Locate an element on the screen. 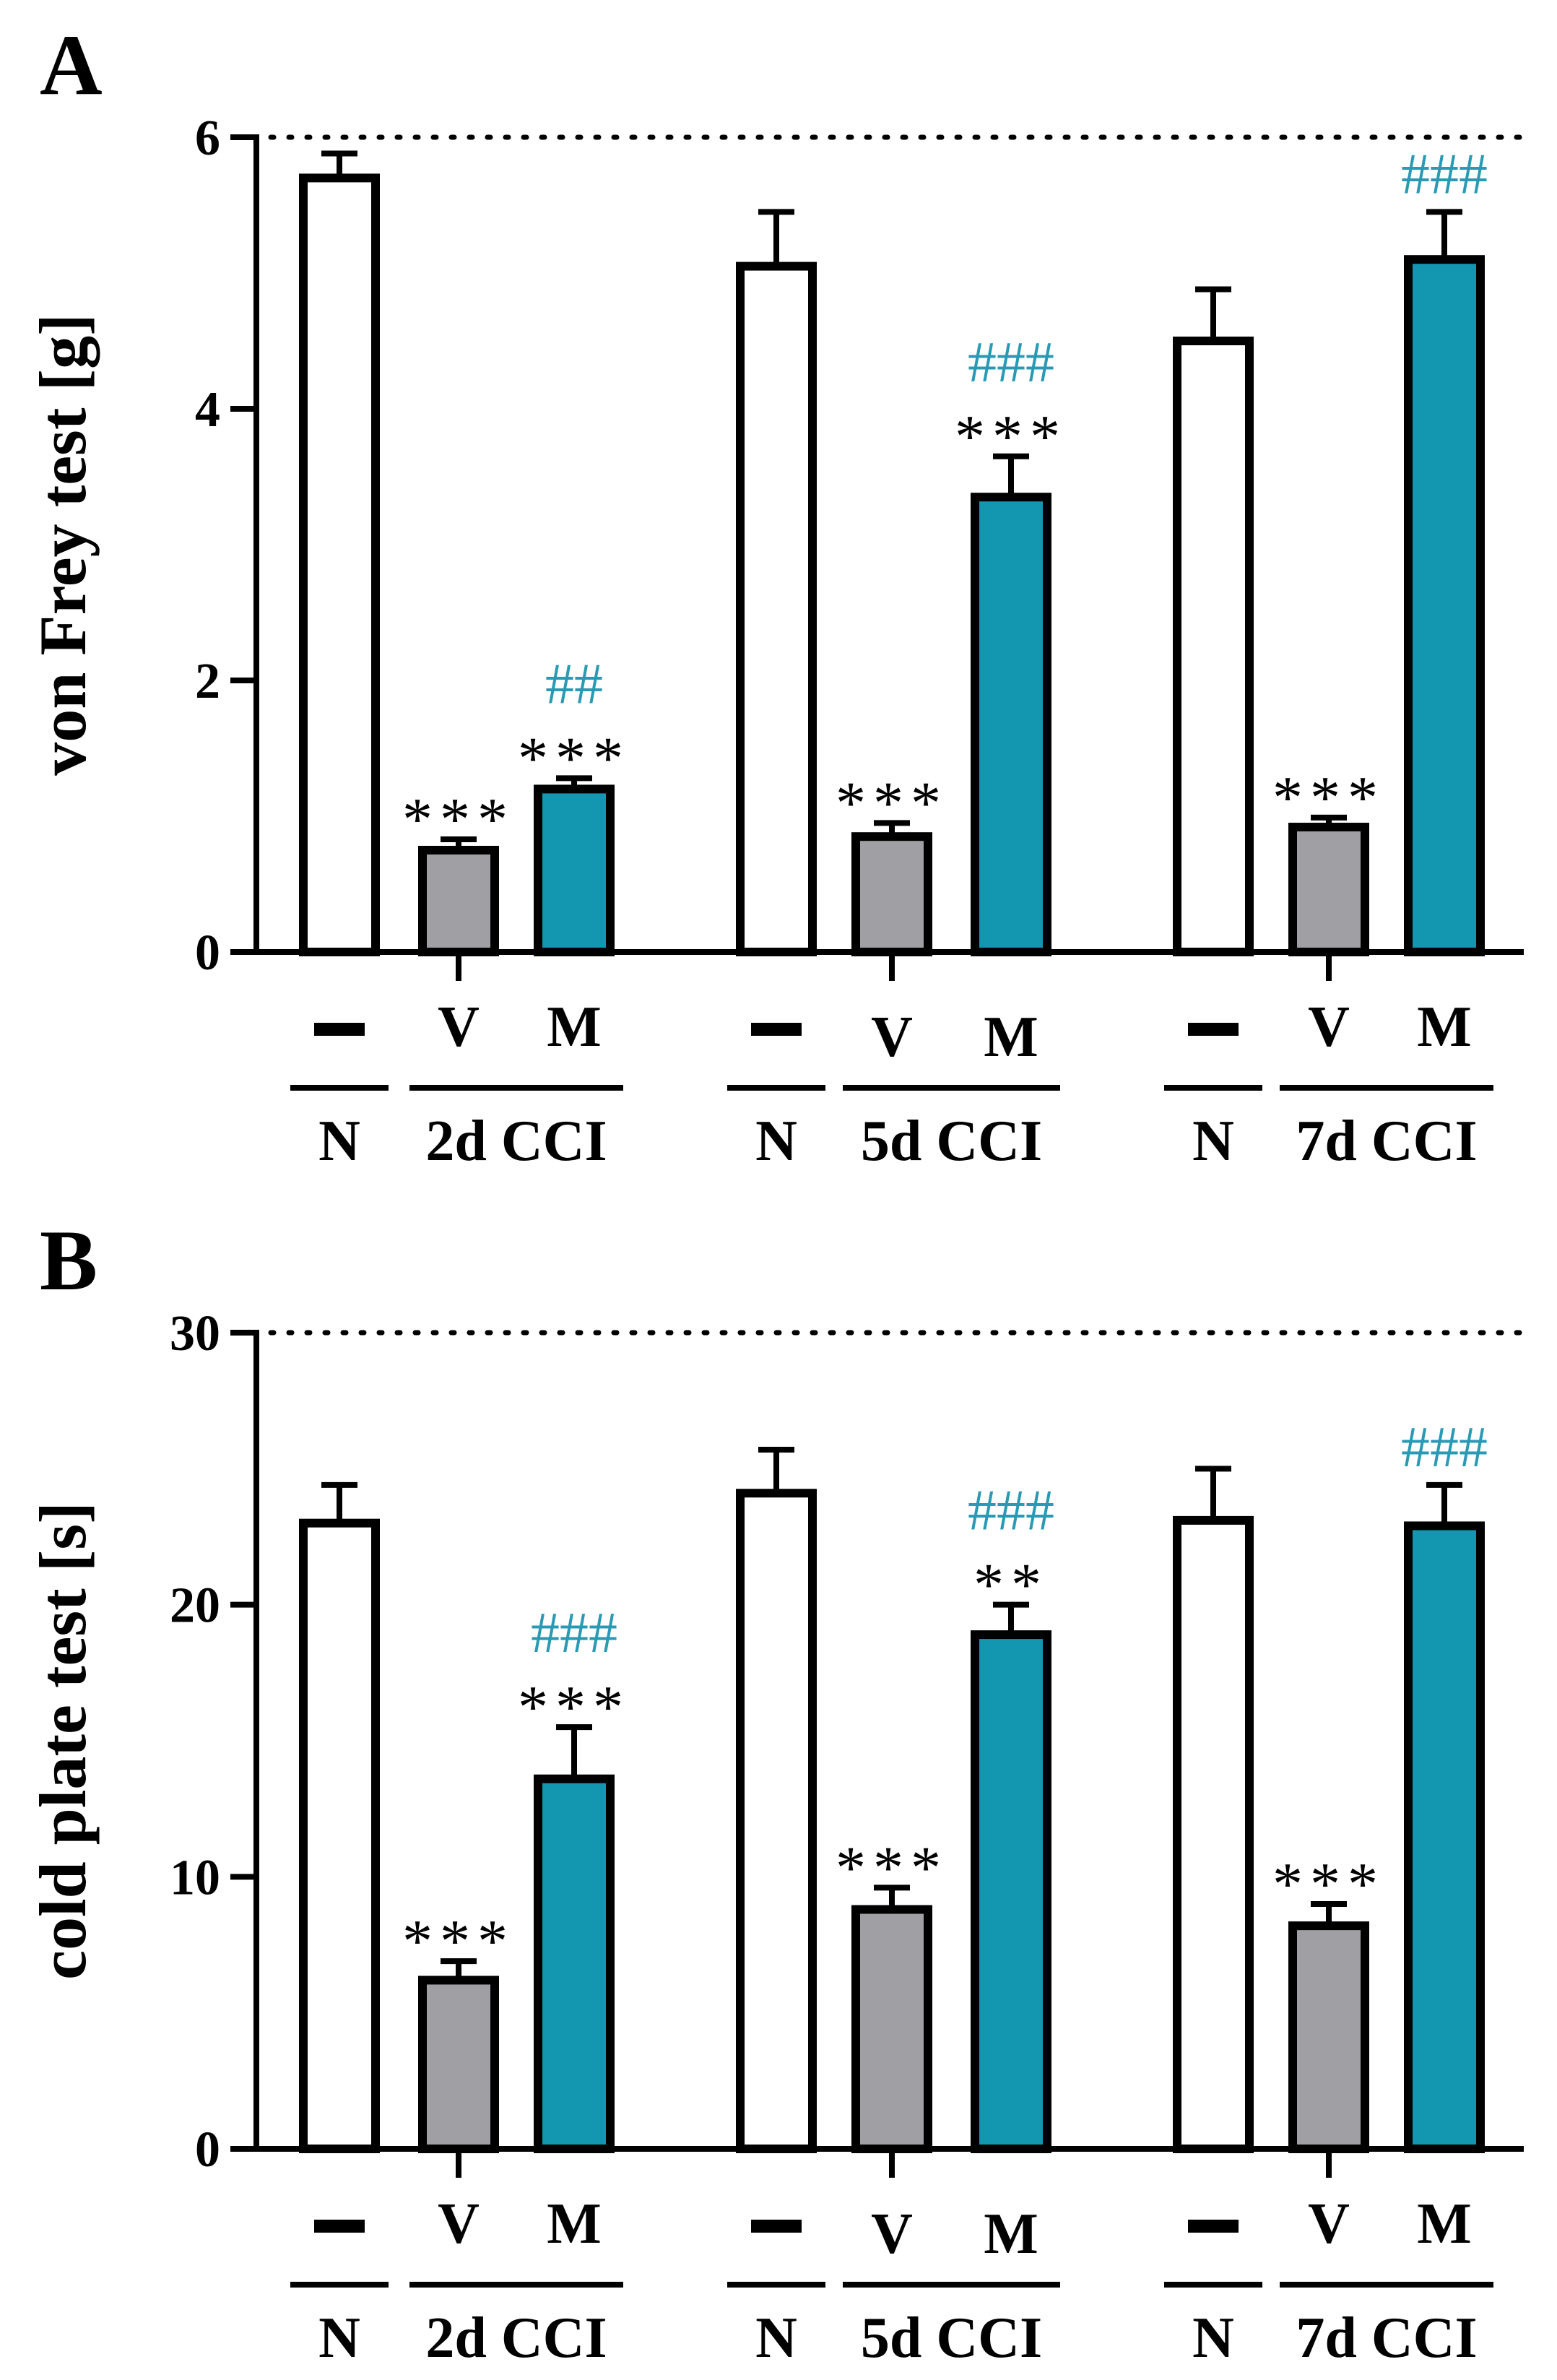  y-tick-label: 20 is located at coordinates (195, 1606).